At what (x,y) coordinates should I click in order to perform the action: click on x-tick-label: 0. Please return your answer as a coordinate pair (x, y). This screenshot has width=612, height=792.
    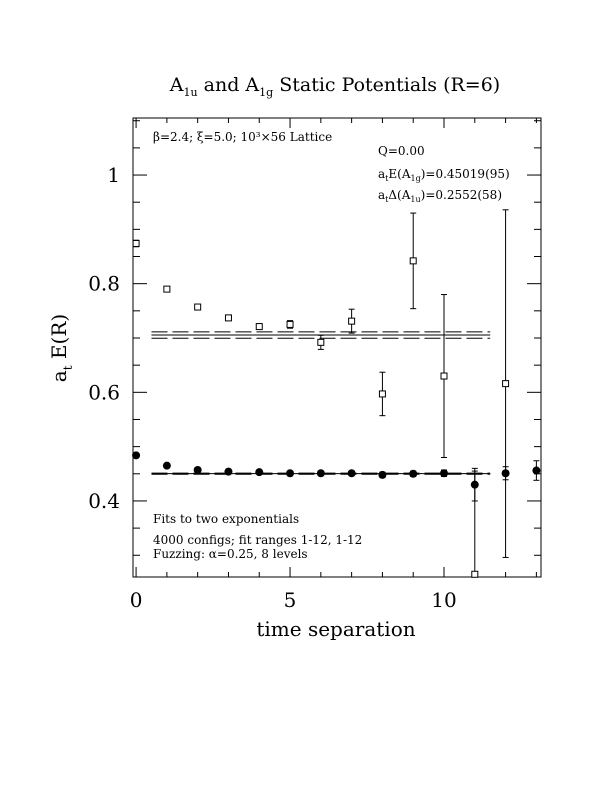
    Looking at the image, I should click on (136, 600).